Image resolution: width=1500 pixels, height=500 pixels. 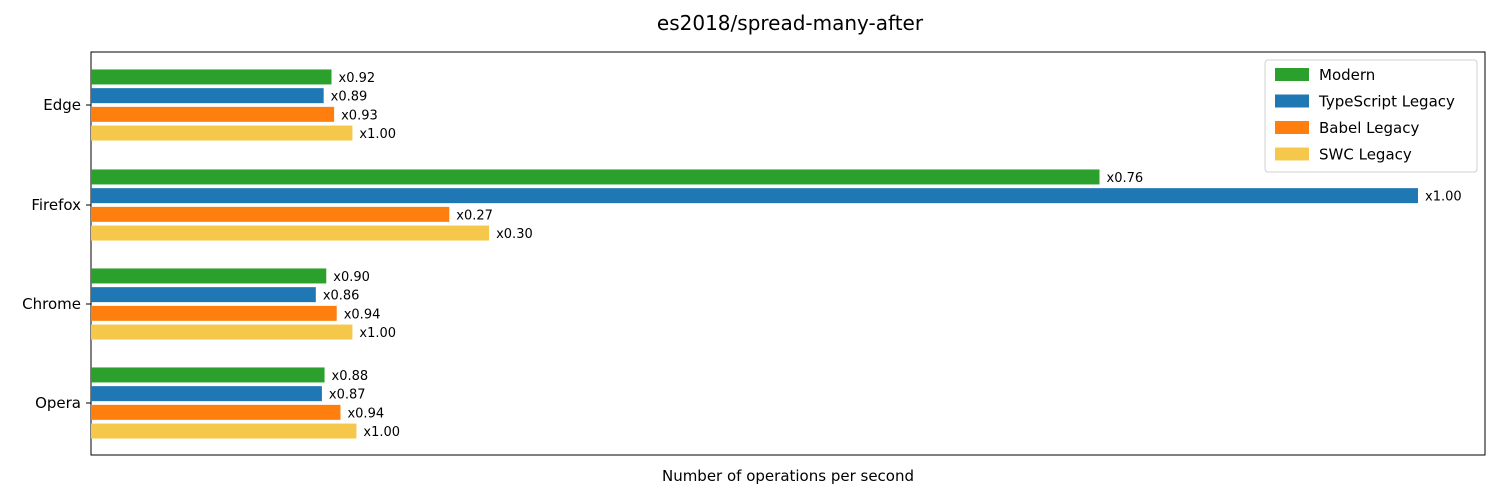 I want to click on data-label: x0.27, so click(x=474, y=215).